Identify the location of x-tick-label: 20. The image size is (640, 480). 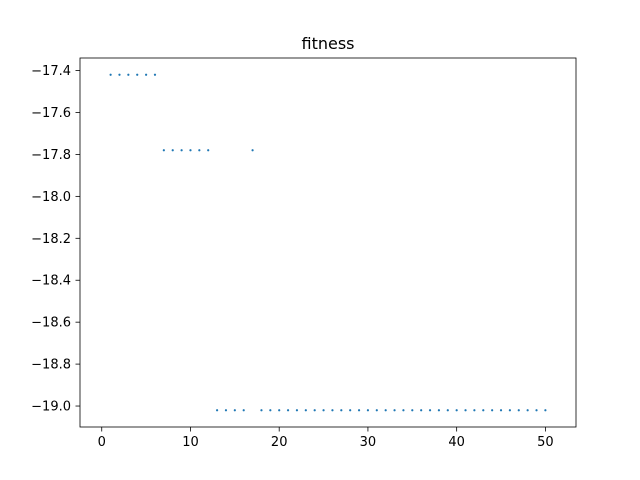
(279, 442).